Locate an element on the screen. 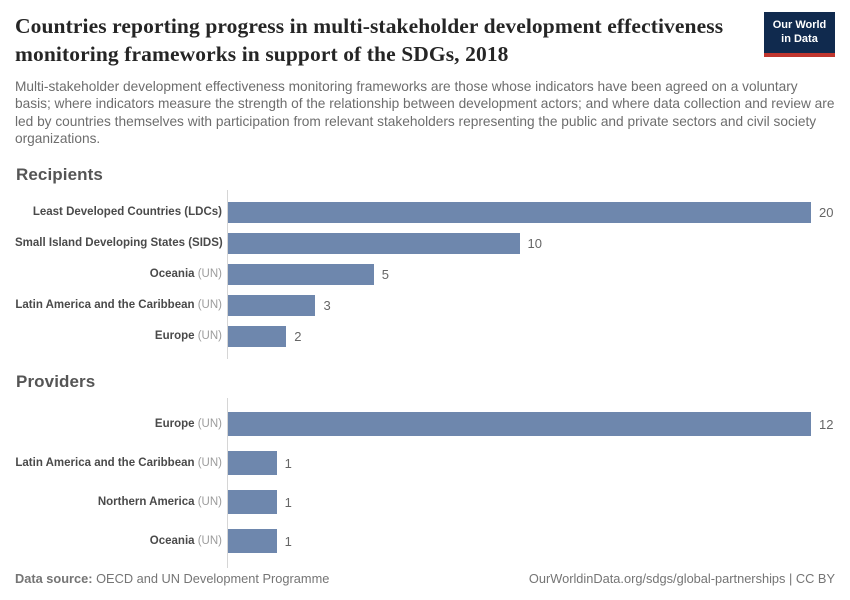 The height and width of the screenshot is (600, 850). bar-area: 10 is located at coordinates (531, 243).